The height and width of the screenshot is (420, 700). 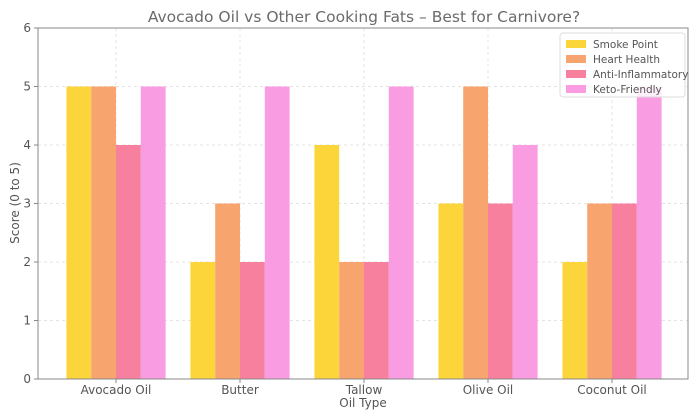 What do you see at coordinates (103, 232) in the screenshot?
I see `bar-heart-health-avocado-oil` at bounding box center [103, 232].